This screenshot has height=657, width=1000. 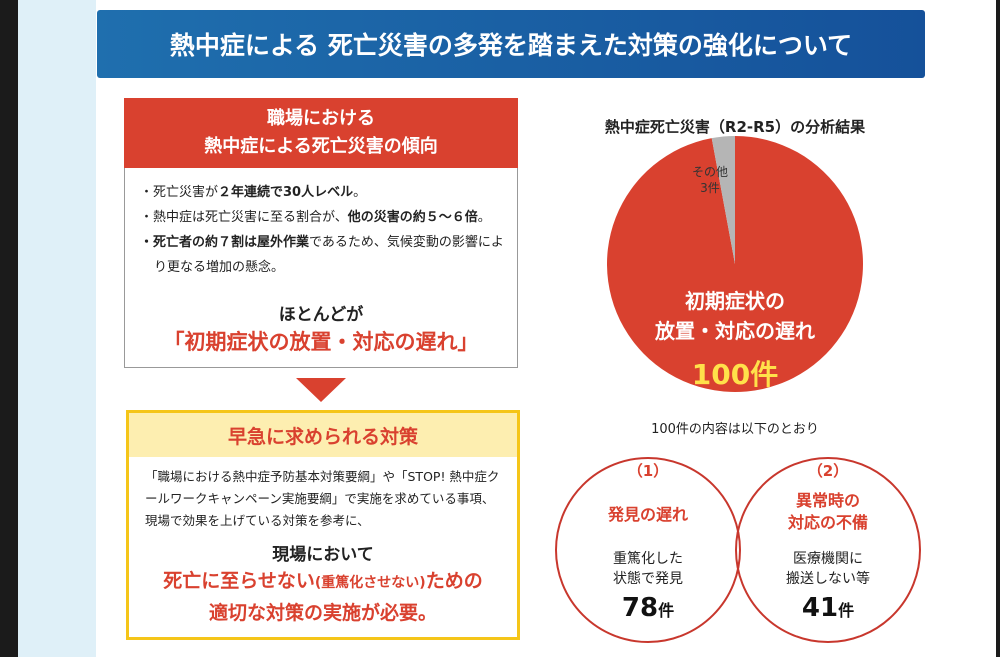 What do you see at coordinates (735, 127) in the screenshot?
I see `pie-title: 熱中症死亡災害（R2-R5）の分析結果` at bounding box center [735, 127].